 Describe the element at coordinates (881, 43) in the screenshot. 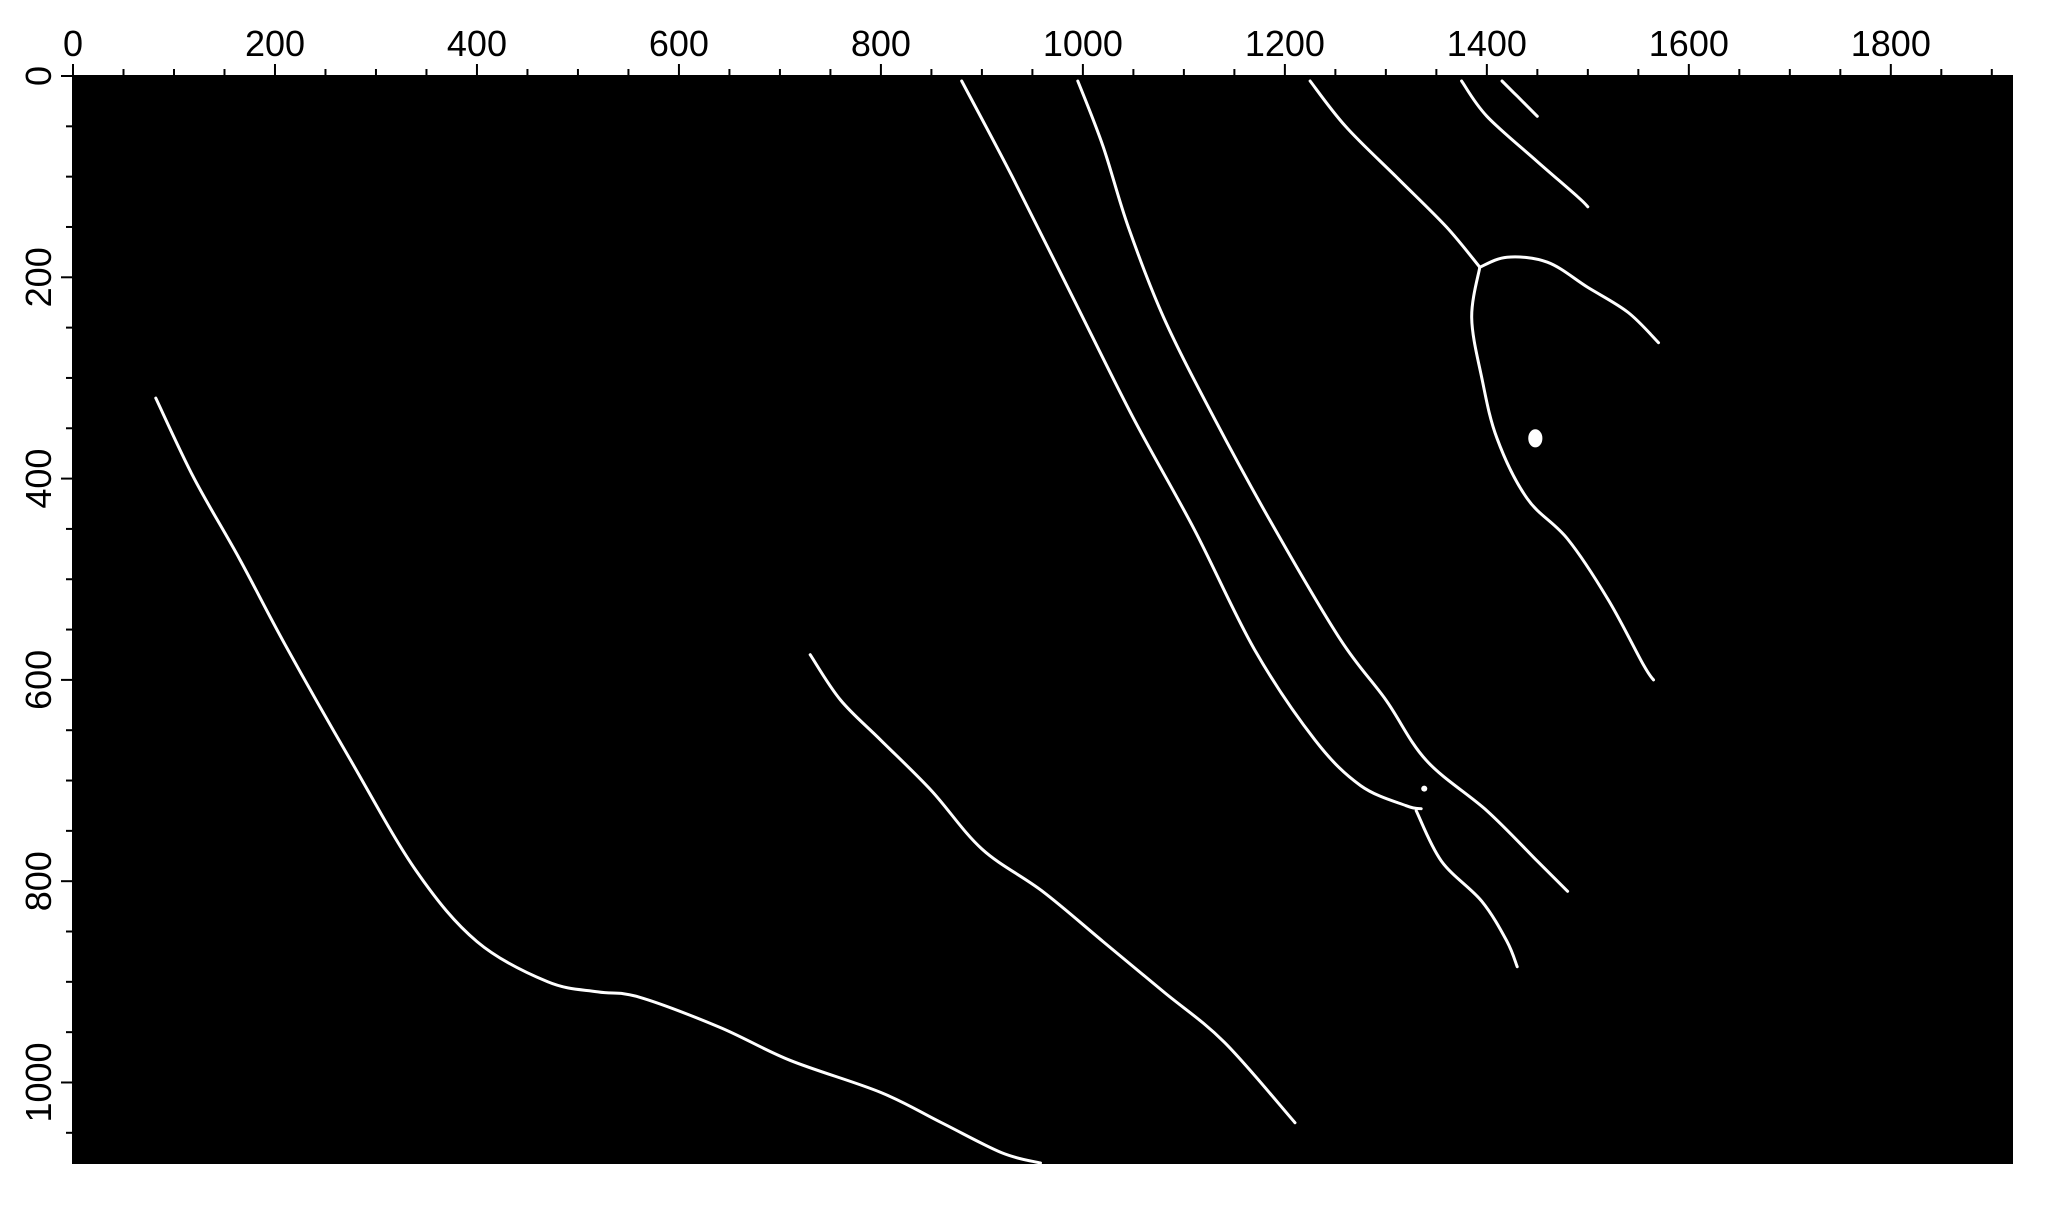

I see `x-tick-label: 800` at that location.